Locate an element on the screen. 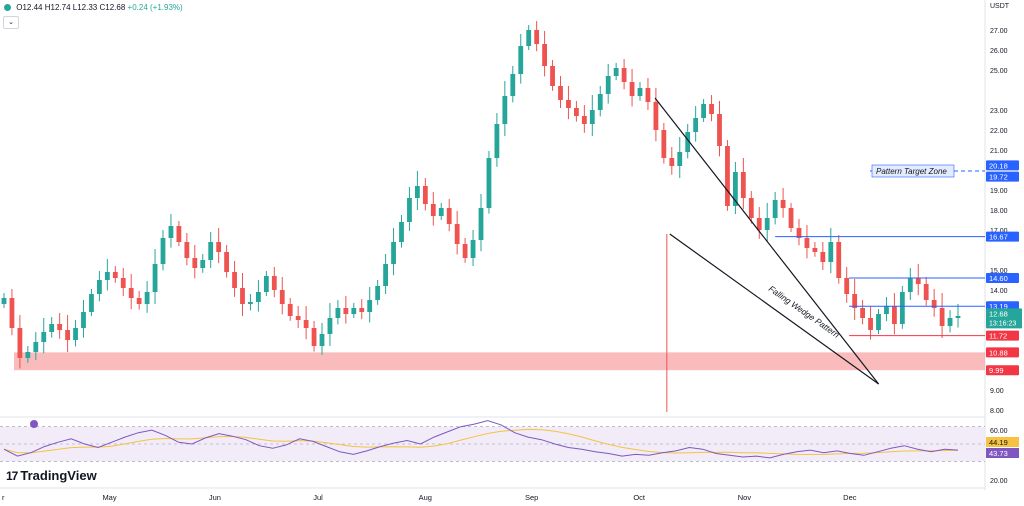 This screenshot has width=1024, height=506. price-tick-label: 22.00 is located at coordinates (999, 131).